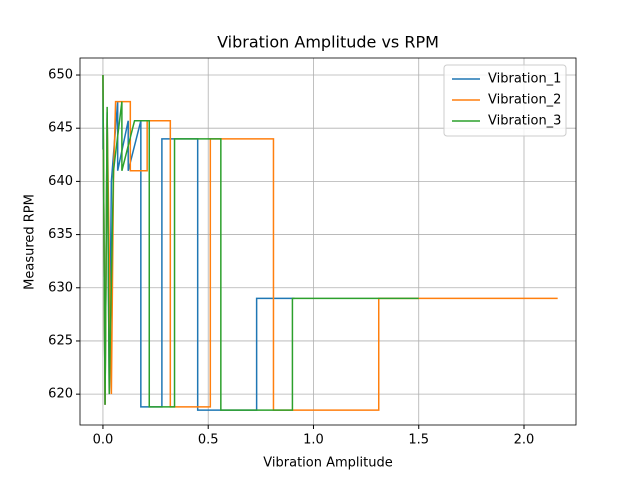 This screenshot has width=640, height=480. Describe the element at coordinates (524, 440) in the screenshot. I see `x-tick-label: 2.0` at that location.